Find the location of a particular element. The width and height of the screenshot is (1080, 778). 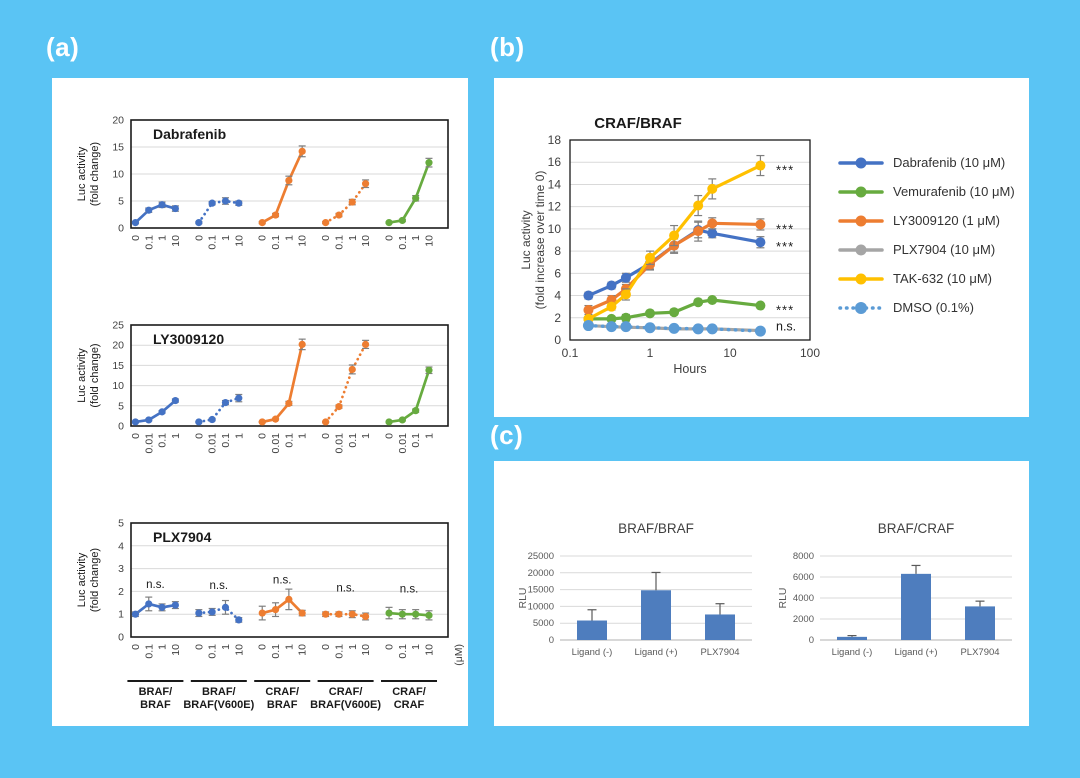

svg-text: 15000 is located at coordinates (541, 590).